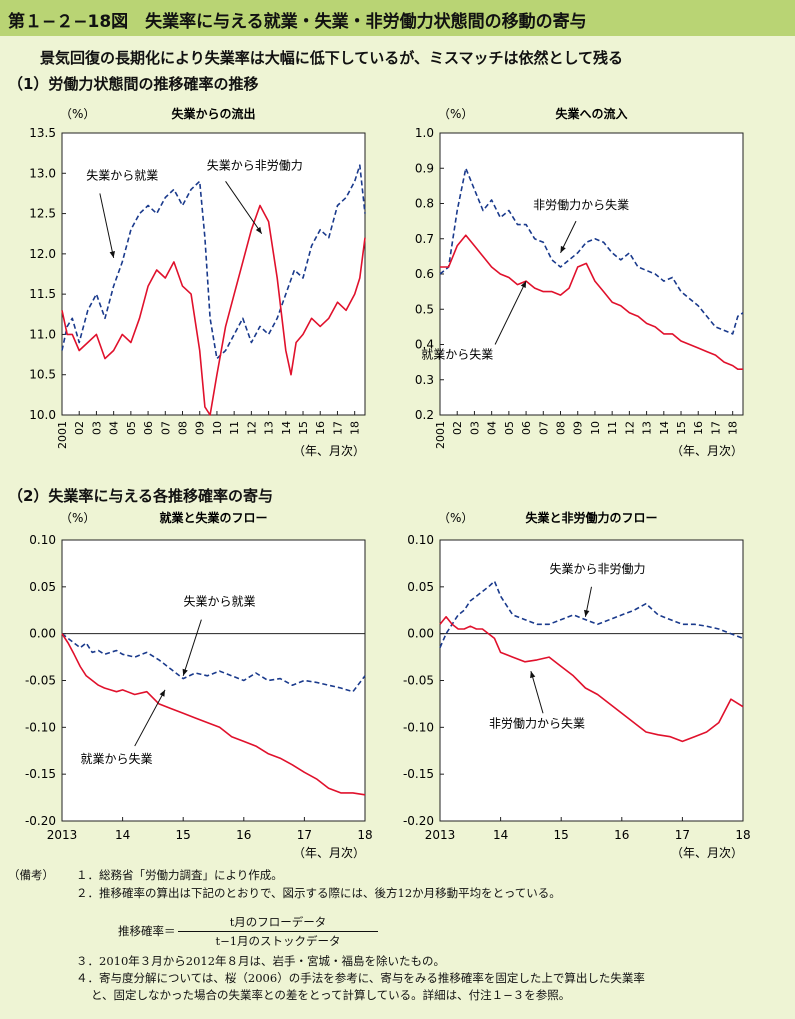 The image size is (795, 1019). Describe the element at coordinates (42, 587) in the screenshot. I see `chart-3-ytick-label: 0.05` at that location.